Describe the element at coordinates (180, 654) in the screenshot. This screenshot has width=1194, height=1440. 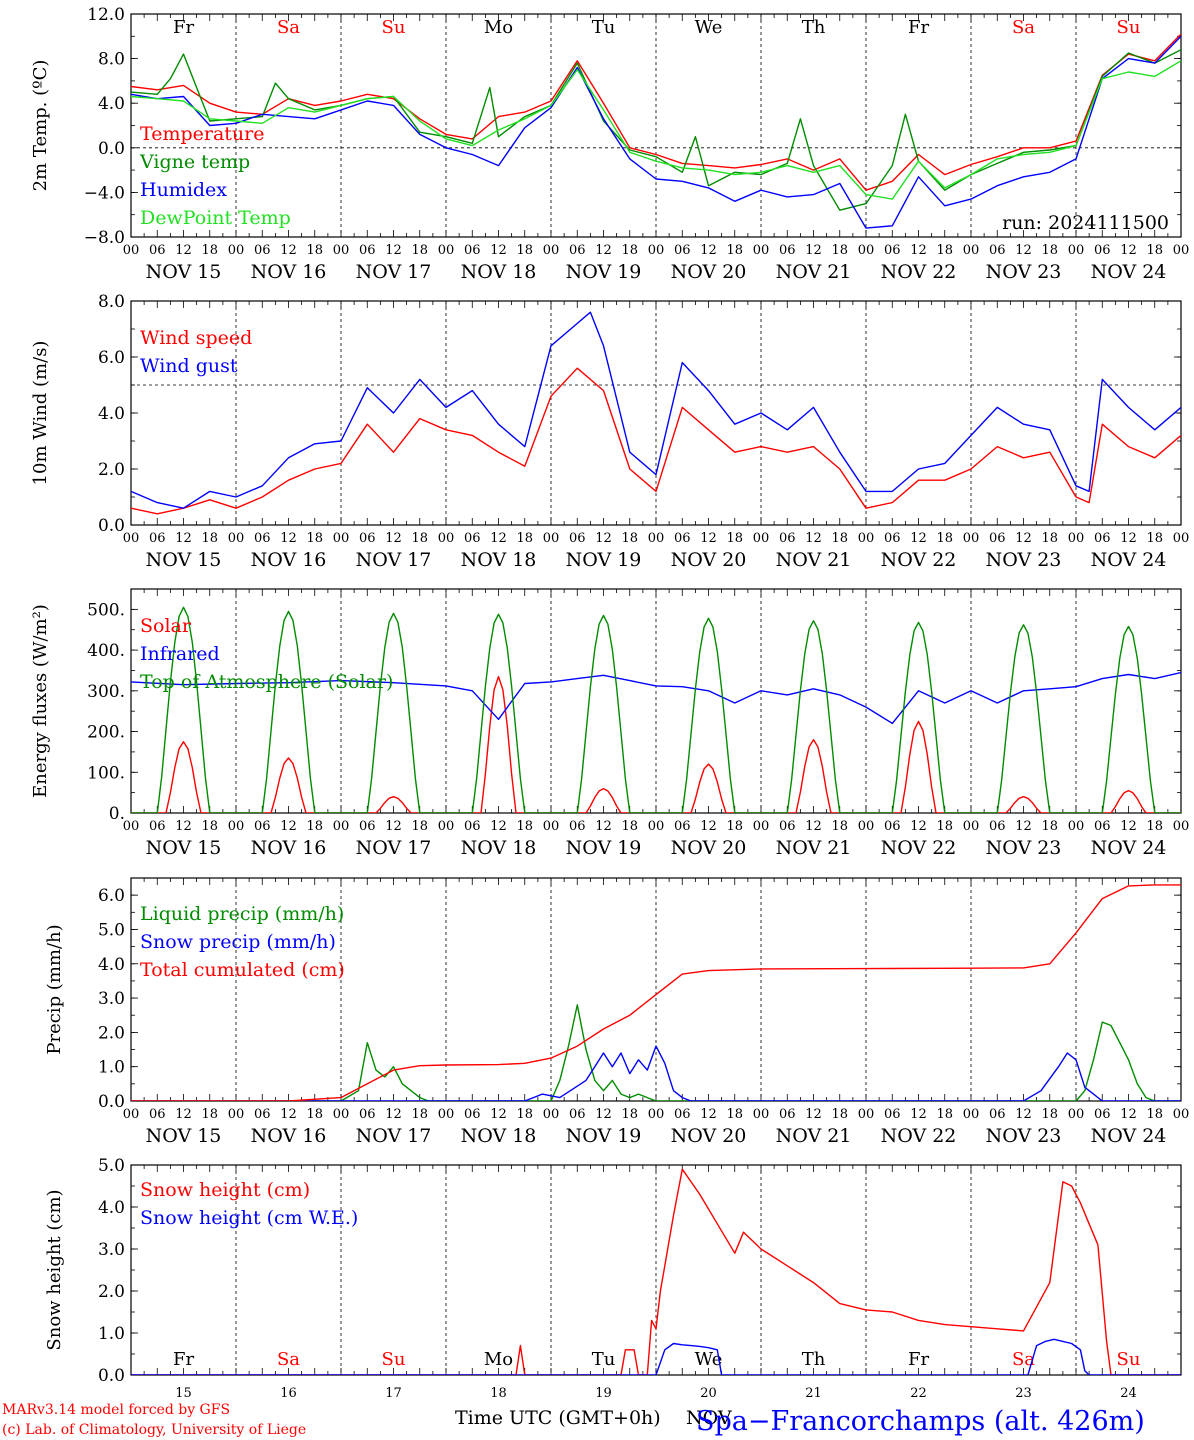
I see `legend-entry: Infrared` at that location.